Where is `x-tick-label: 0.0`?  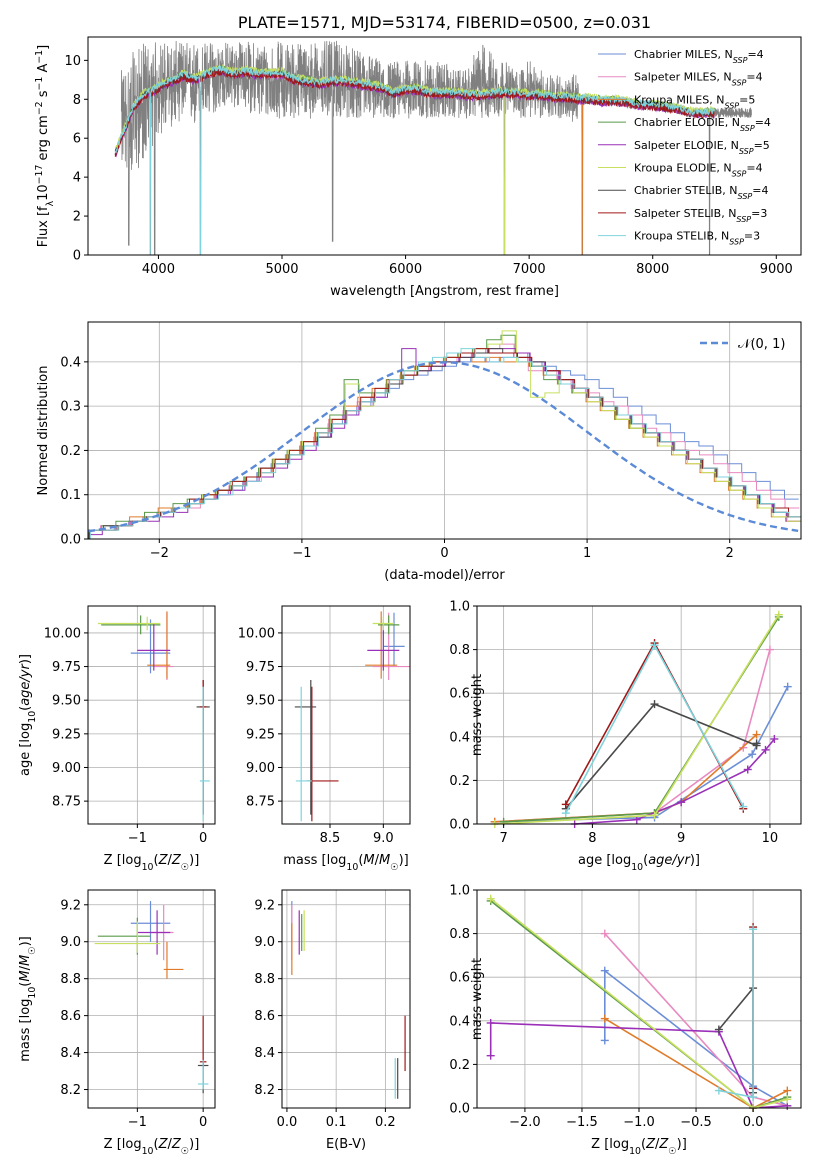
x-tick-label: 0.0 is located at coordinates (287, 1122).